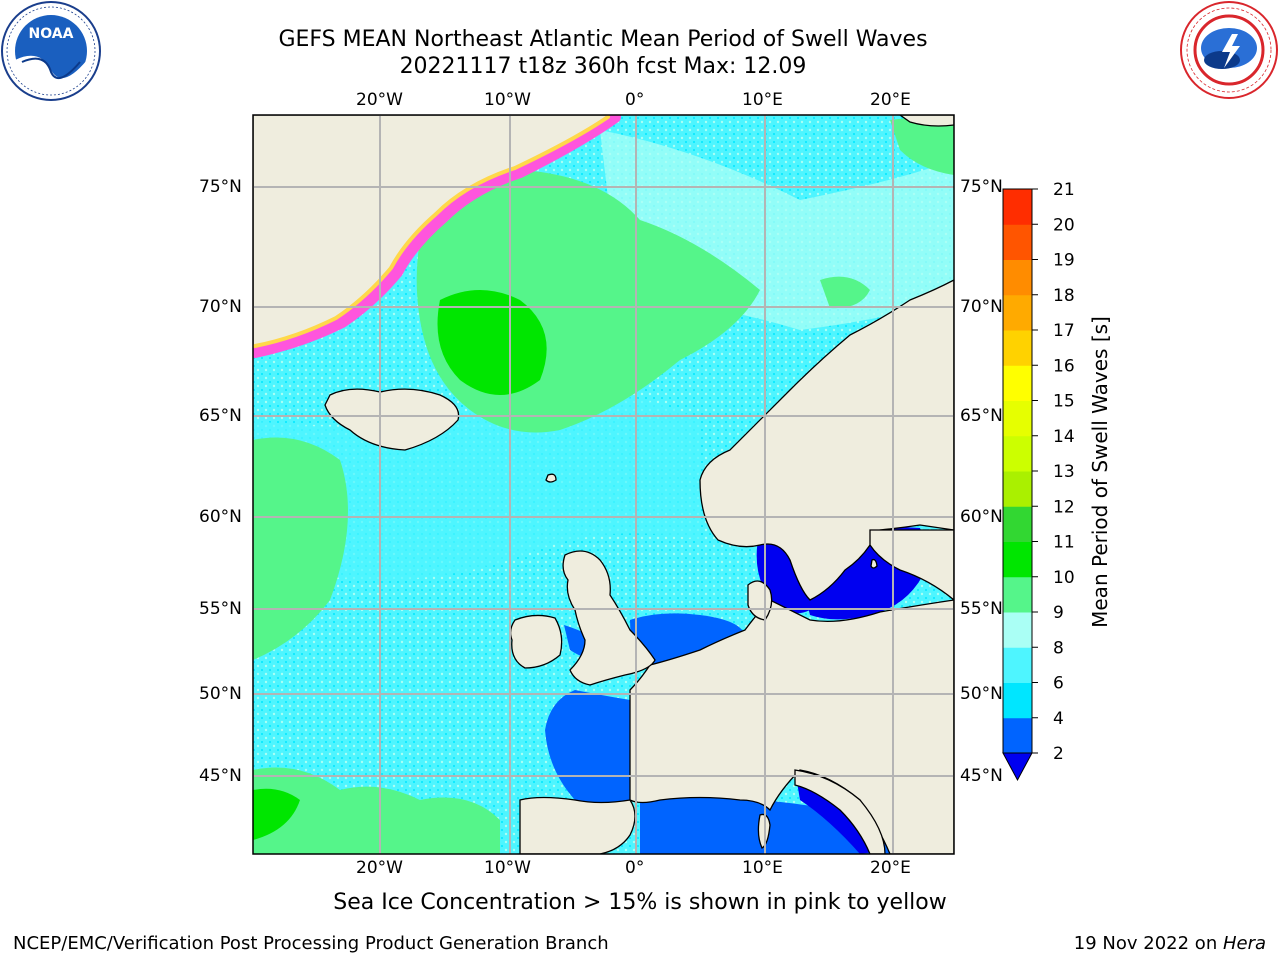 The height and width of the screenshot is (960, 1280). I want to click on lat-label-left-55n: 55°N, so click(220, 609).